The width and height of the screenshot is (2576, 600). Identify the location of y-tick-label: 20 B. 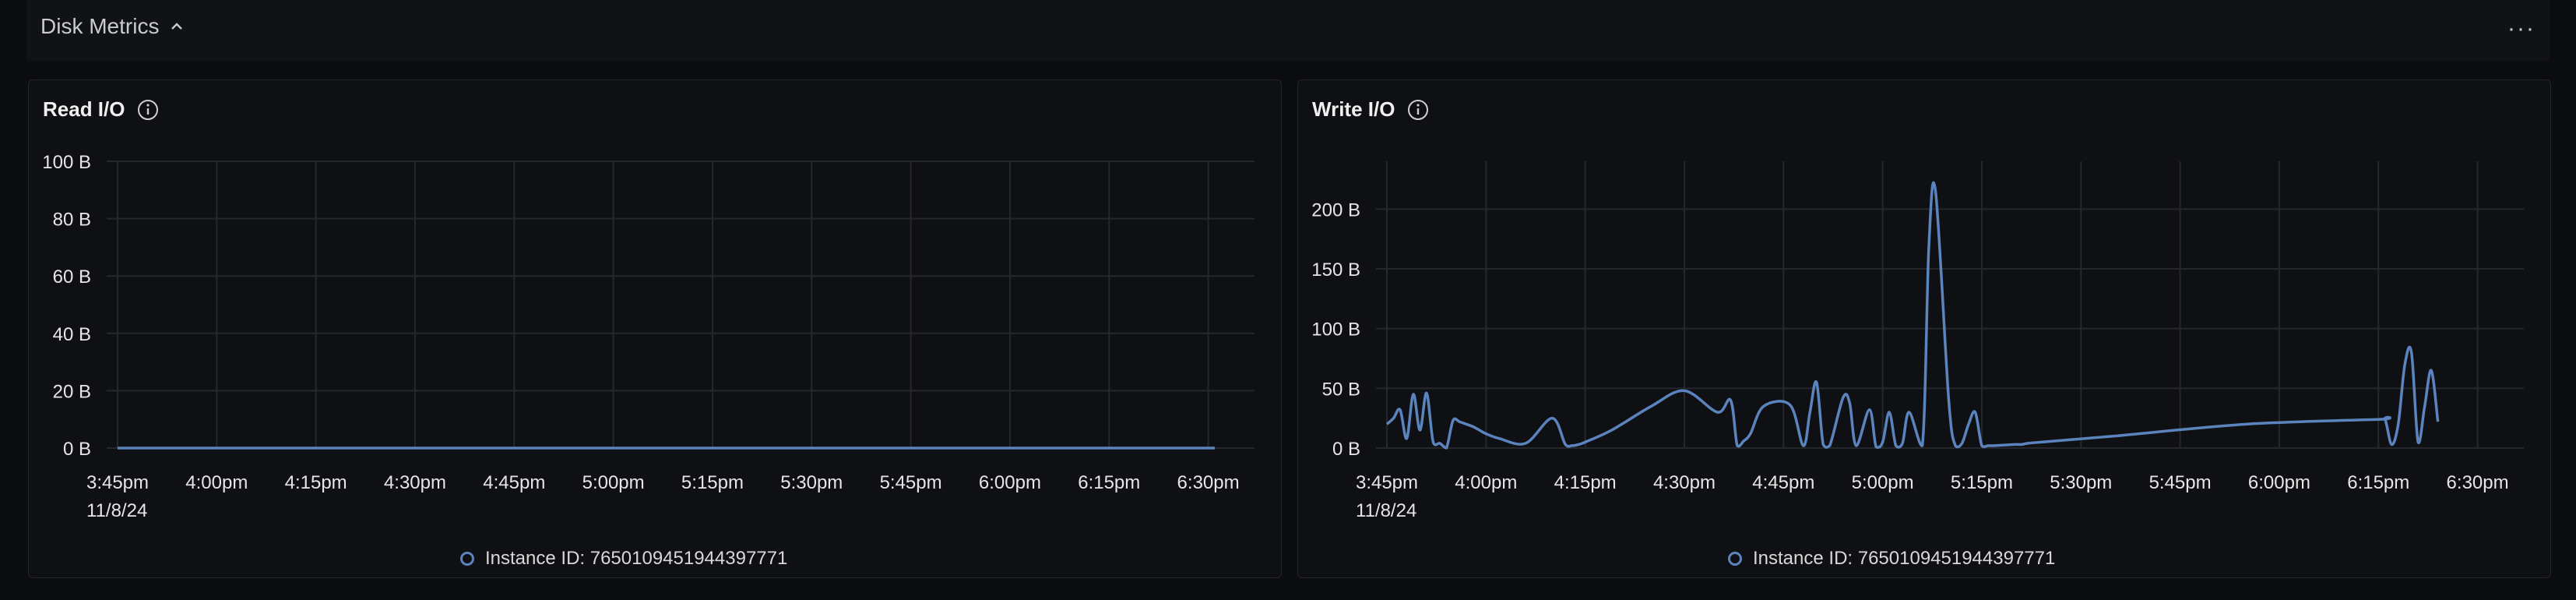
(72, 392).